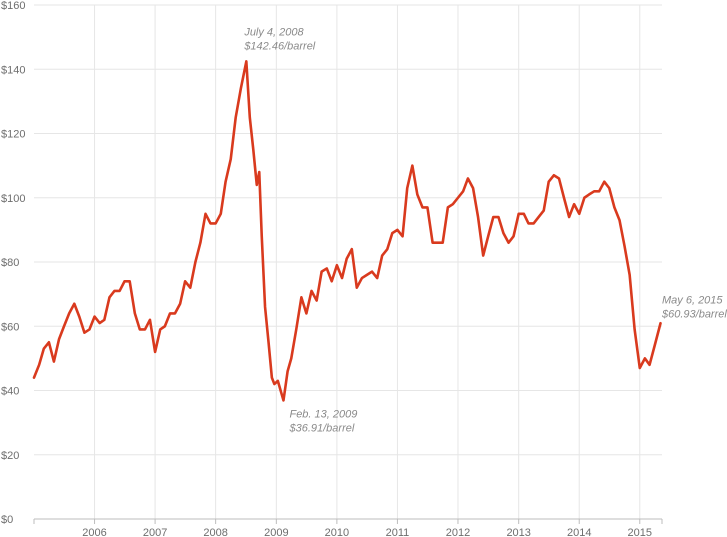 Image resolution: width=727 pixels, height=537 pixels. Describe the element at coordinates (398, 532) in the screenshot. I see `x-tick-label: 2011` at that location.